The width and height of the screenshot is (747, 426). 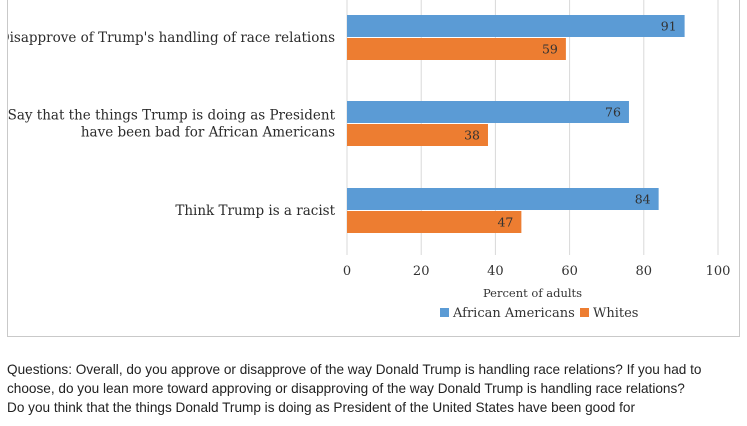 I want to click on category-label: have been bad for African Americans, so click(x=208, y=133).